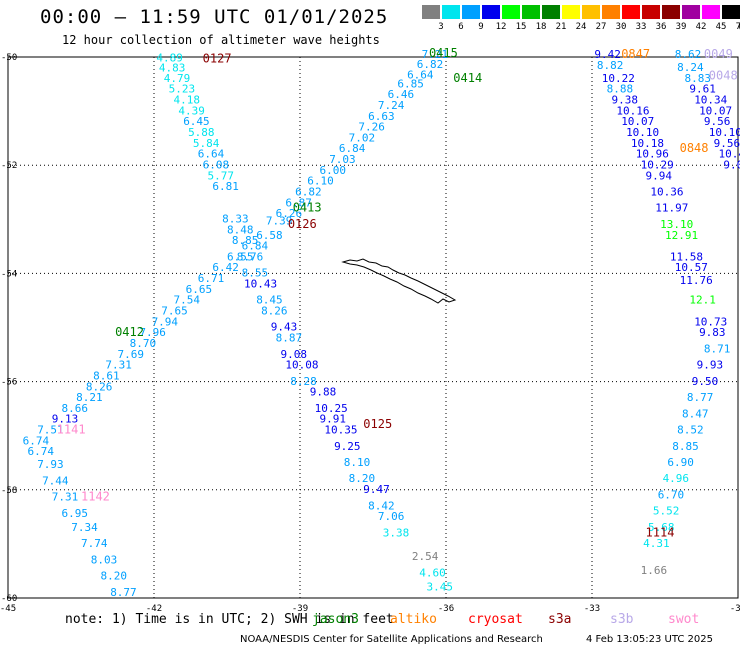 This screenshot has height=650, width=740. What do you see at coordinates (666, 511) in the screenshot?
I see `wave-height-value: 5.52` at bounding box center [666, 511].